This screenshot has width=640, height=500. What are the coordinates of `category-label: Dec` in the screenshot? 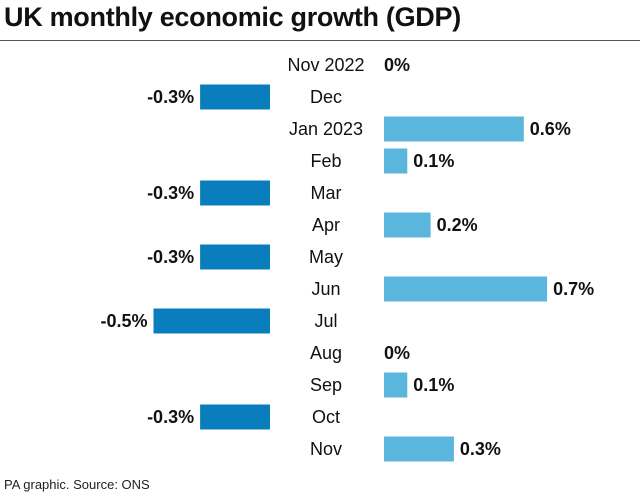 It's located at (326, 97).